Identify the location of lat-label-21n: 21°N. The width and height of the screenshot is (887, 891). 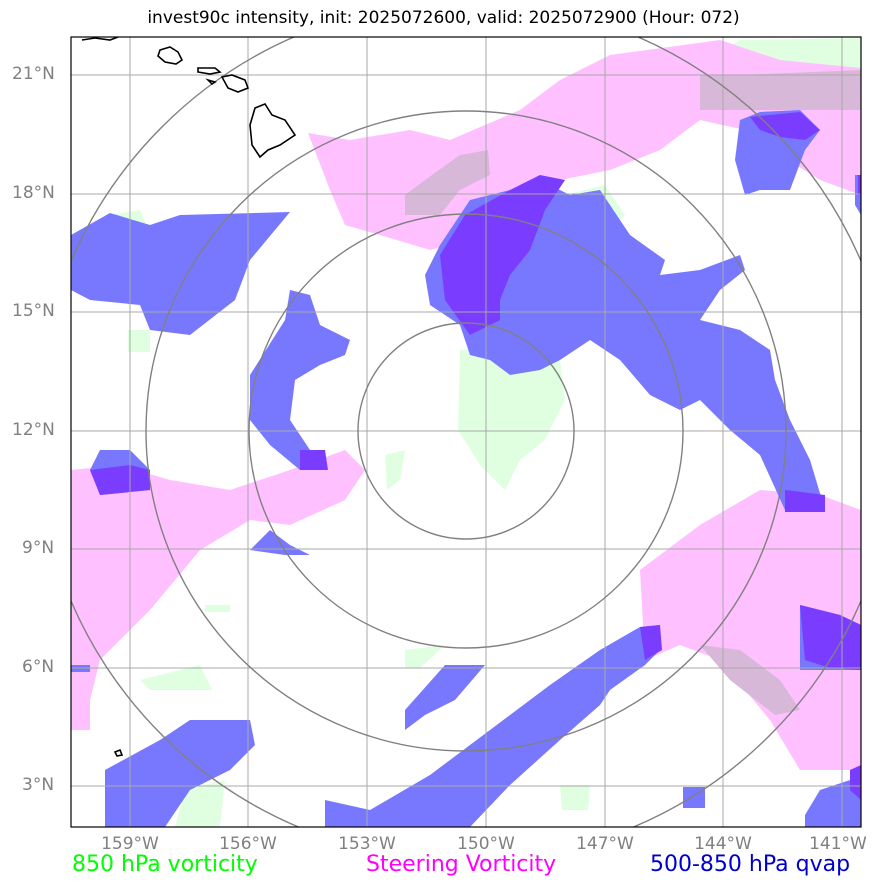
(33, 74).